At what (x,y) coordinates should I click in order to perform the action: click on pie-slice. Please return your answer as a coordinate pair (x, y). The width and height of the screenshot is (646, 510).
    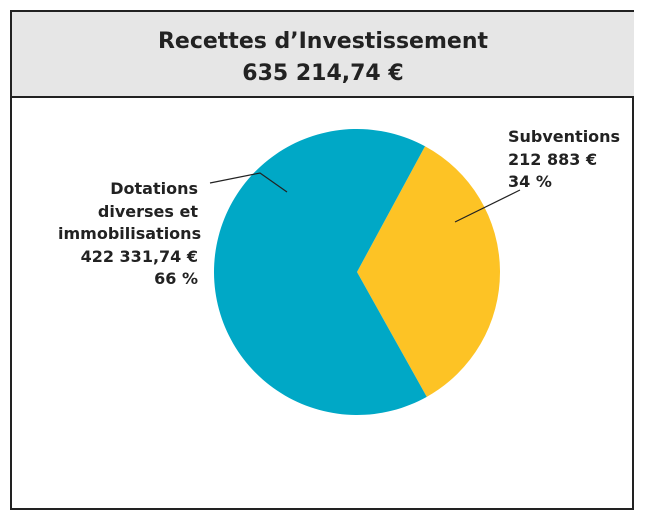
    Looking at the image, I should click on (428, 271).